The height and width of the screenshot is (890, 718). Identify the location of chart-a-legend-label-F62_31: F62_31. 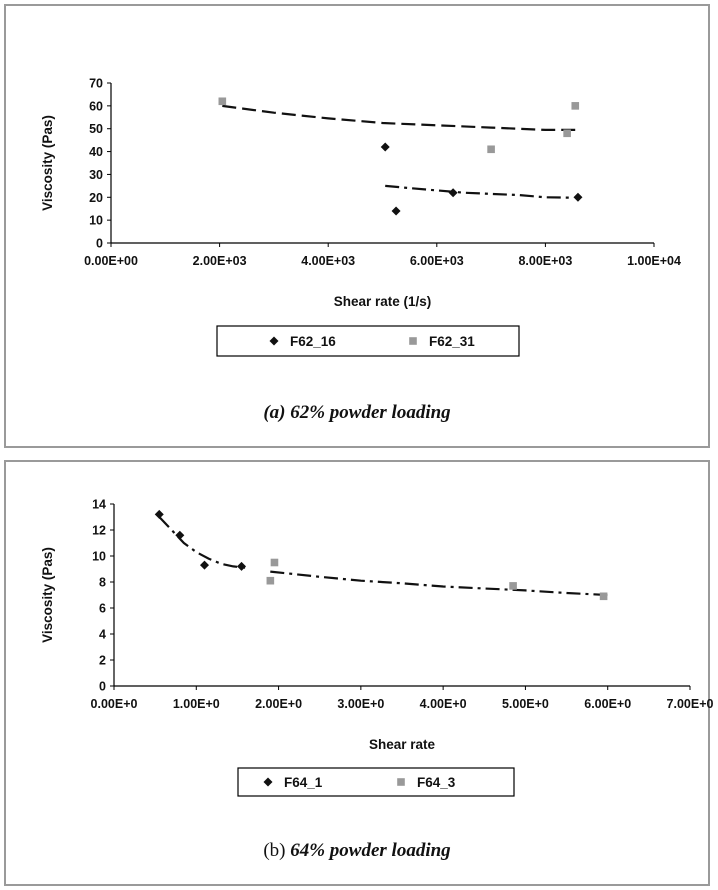
(452, 341).